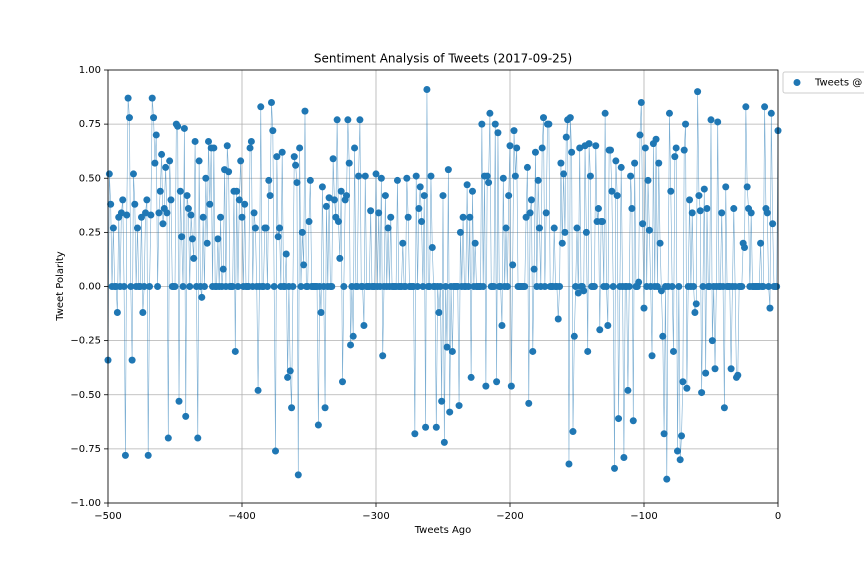  What do you see at coordinates (643, 516) in the screenshot?
I see `x-tick-label: −100` at bounding box center [643, 516].